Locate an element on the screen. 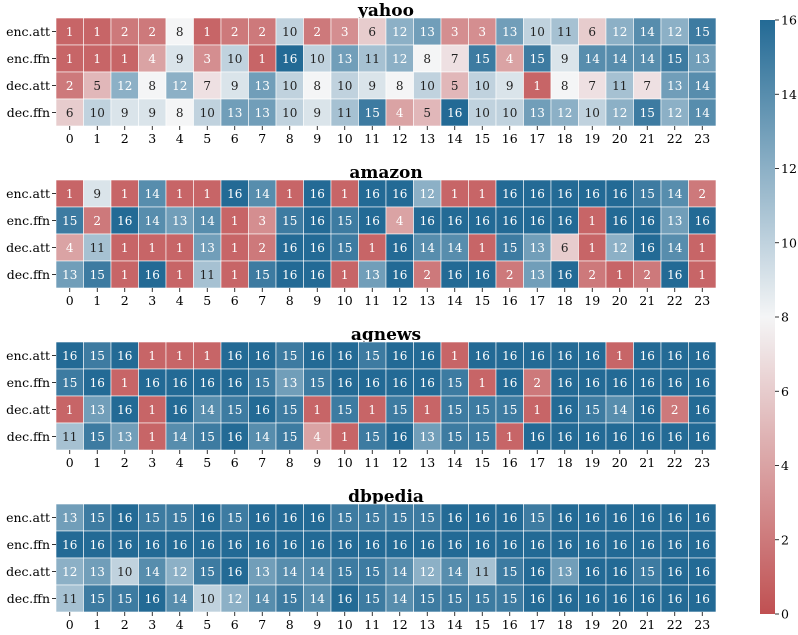 This screenshot has height=635, width=798. column-label: 18 is located at coordinates (565, 138).